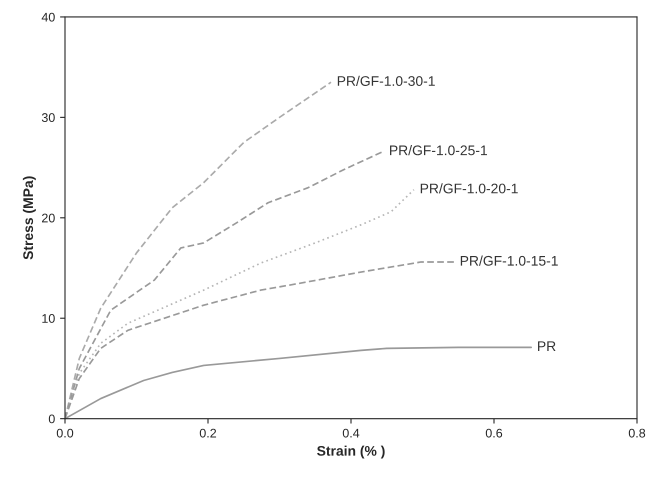 This screenshot has width=650, height=484. Describe the element at coordinates (29, 218) in the screenshot. I see `y-axis-title: Stress (MPa)` at that location.